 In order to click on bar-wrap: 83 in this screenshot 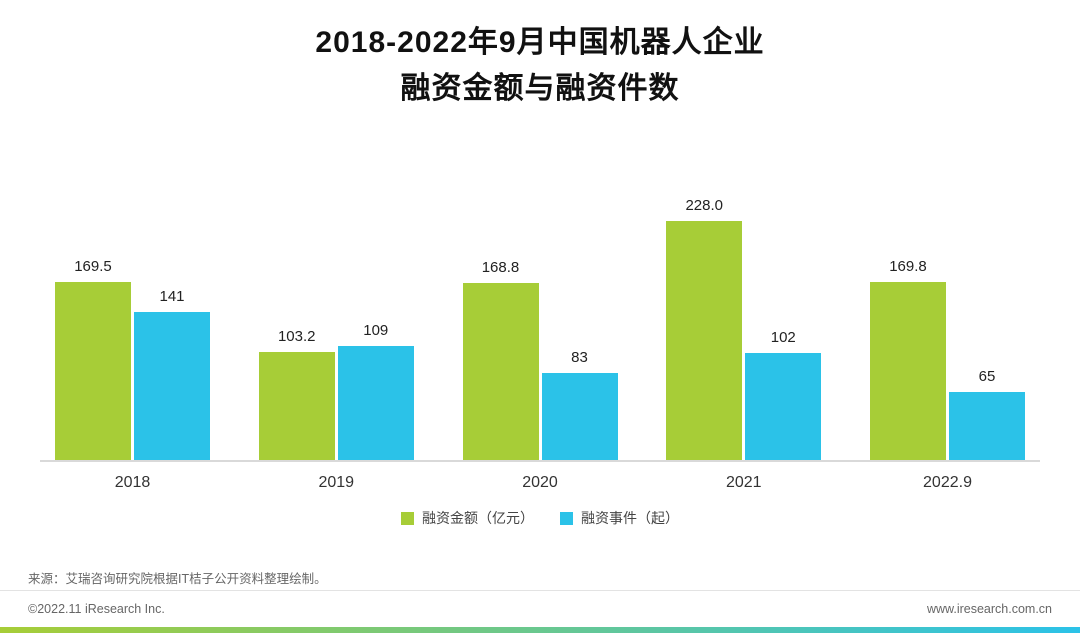, I will do `click(579, 404)`.